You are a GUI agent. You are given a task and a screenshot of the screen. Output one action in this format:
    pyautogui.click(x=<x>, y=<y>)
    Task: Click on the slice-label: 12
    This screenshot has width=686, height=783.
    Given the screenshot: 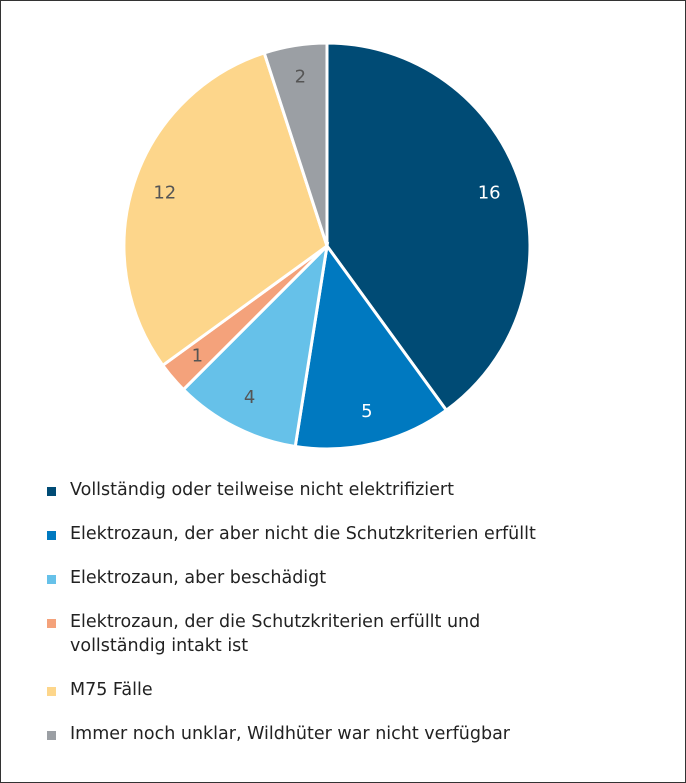 What is the action you would take?
    pyautogui.click(x=164, y=192)
    